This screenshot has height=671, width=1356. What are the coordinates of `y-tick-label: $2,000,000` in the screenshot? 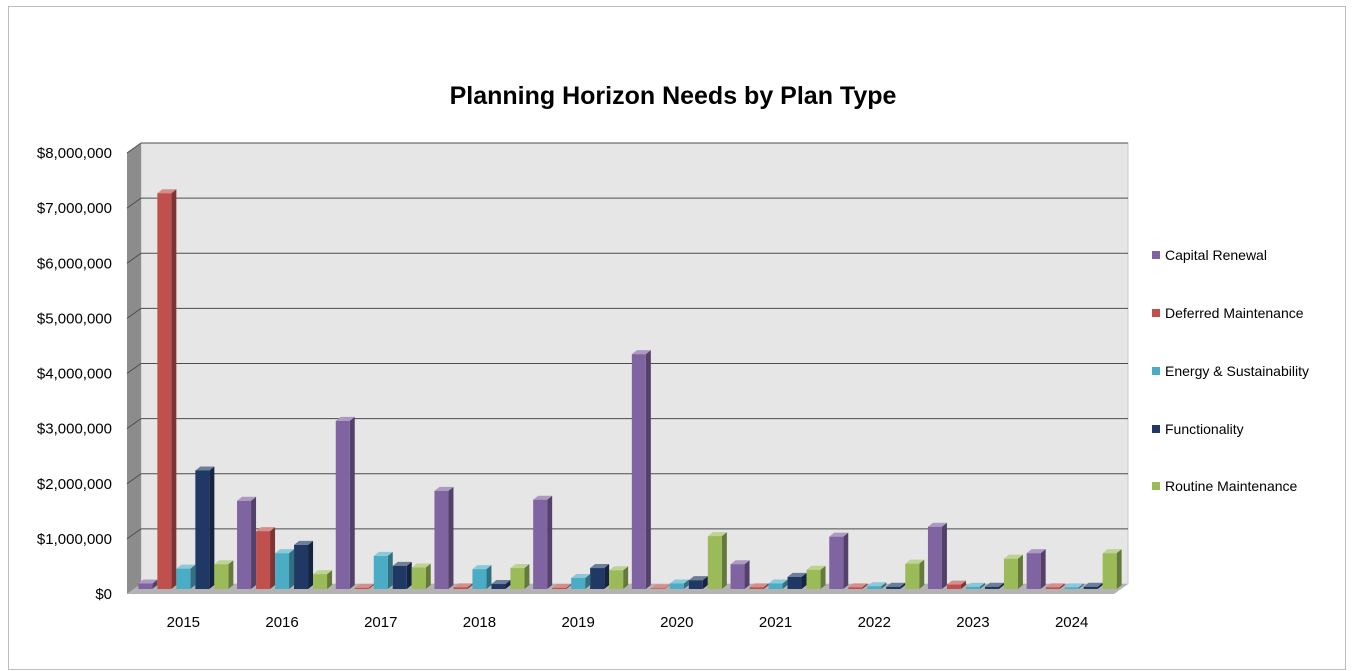 It's located at (74, 484).